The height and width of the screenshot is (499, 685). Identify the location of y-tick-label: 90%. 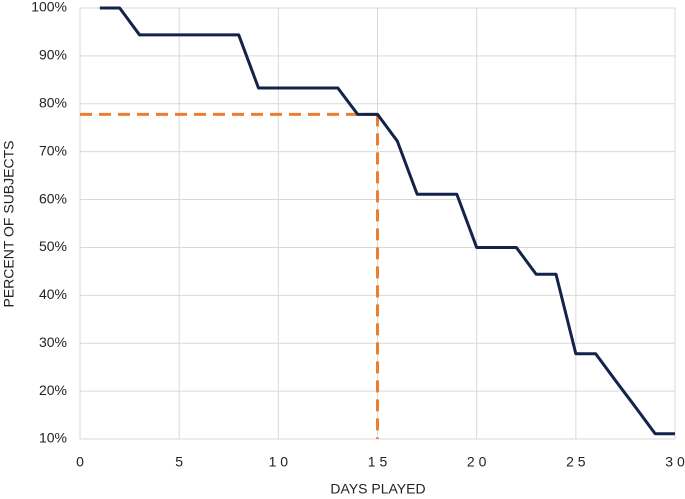
(53, 55).